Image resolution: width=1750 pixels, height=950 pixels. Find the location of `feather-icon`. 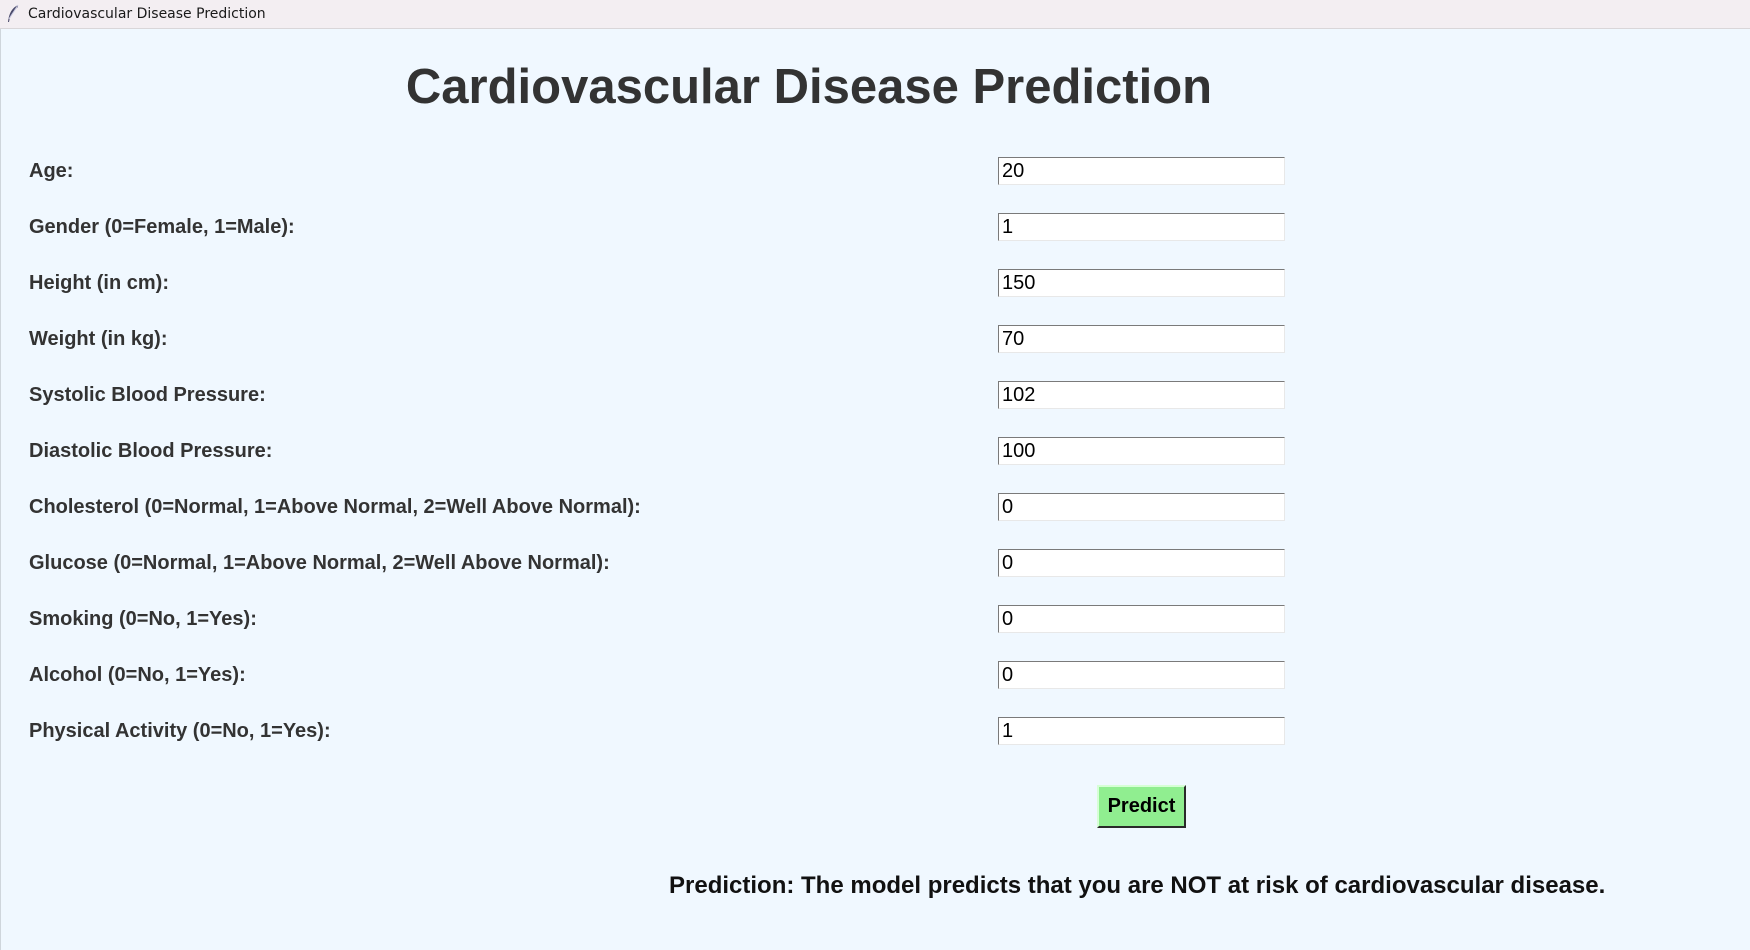

feather-icon is located at coordinates (13, 13).